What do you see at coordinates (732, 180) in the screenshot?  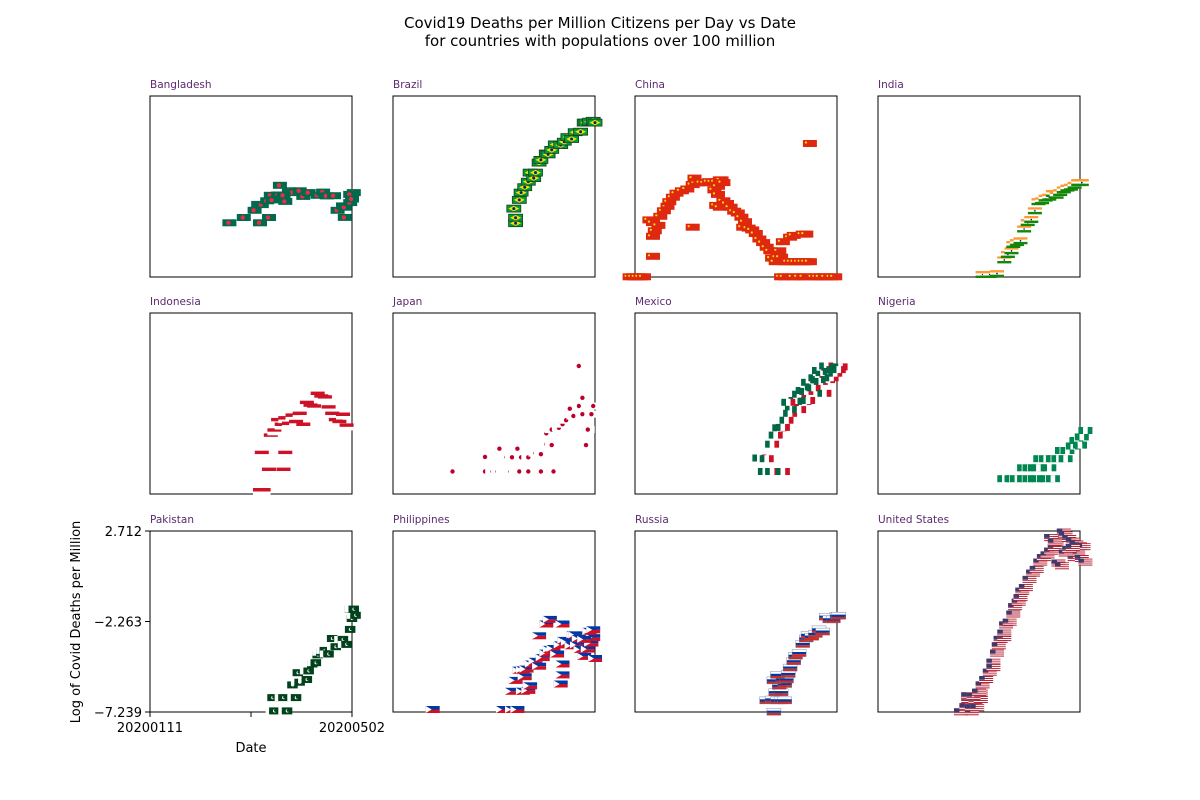 I see `panel-china: China` at bounding box center [732, 180].